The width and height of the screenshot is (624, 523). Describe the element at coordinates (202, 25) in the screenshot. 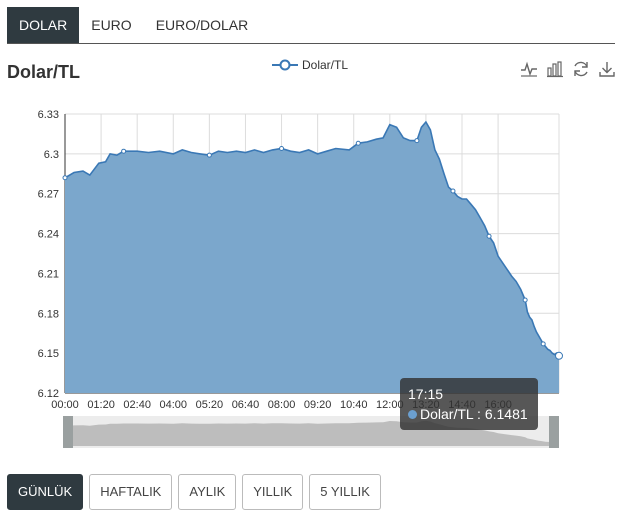

I see `tab-euro-dolar: EURO/DOLAR` at that location.